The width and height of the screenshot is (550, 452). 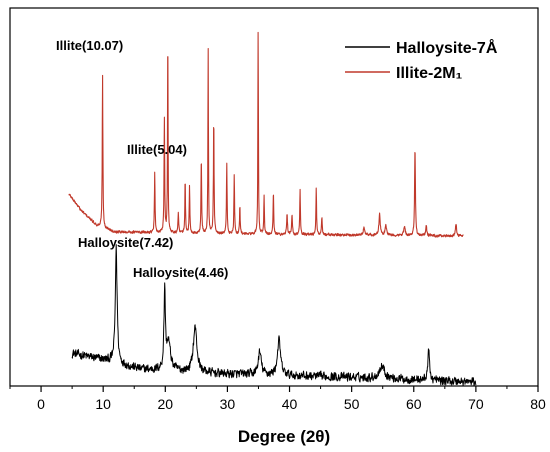 I want to click on x-tick-label: 0, so click(x=41, y=404).